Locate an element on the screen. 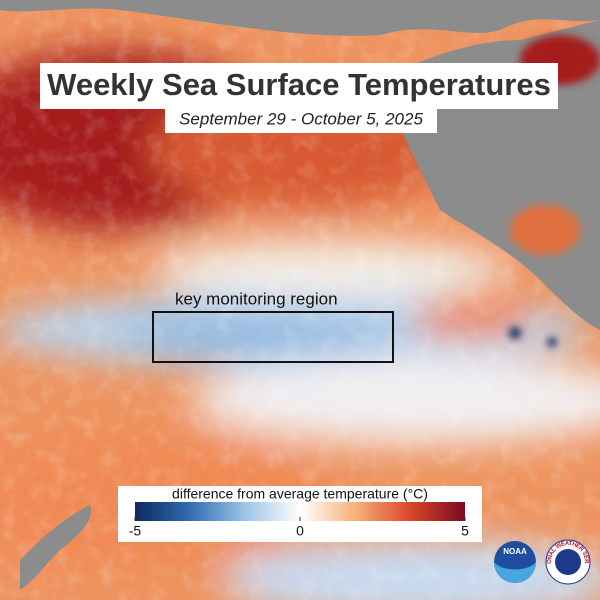  colorbar-tick-label: 0 is located at coordinates (300, 531).